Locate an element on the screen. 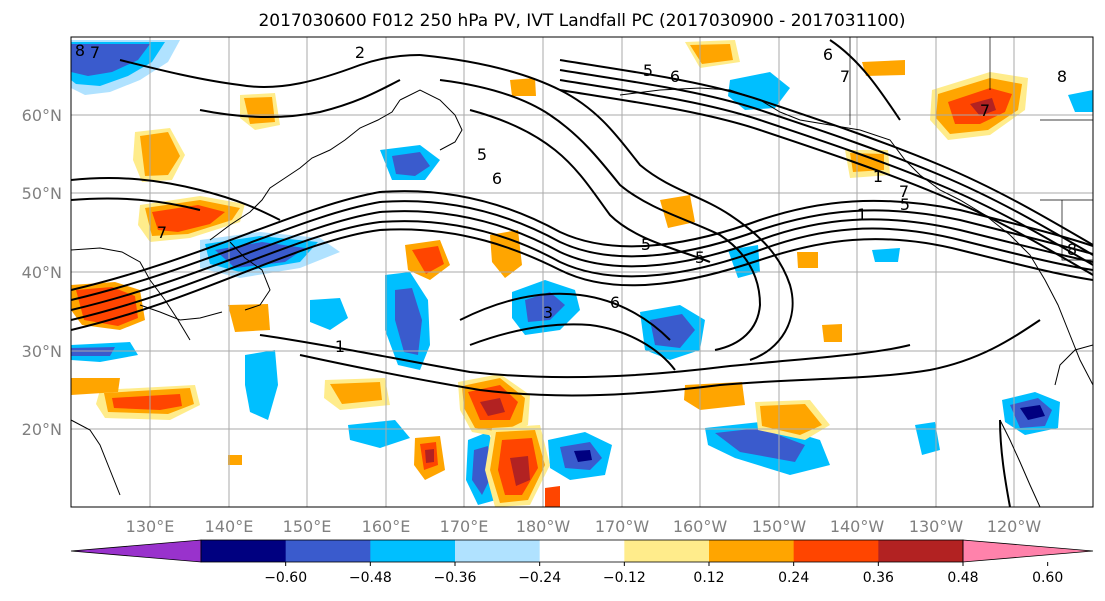 This screenshot has height=601, width=1105. lon-label: 140°W is located at coordinates (857, 526).